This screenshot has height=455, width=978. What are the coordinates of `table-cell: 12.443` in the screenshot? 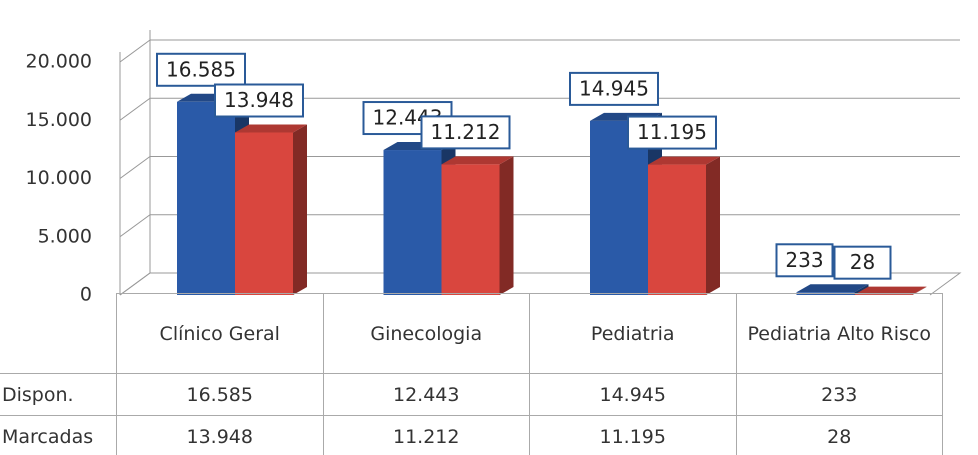 It's located at (426, 394).